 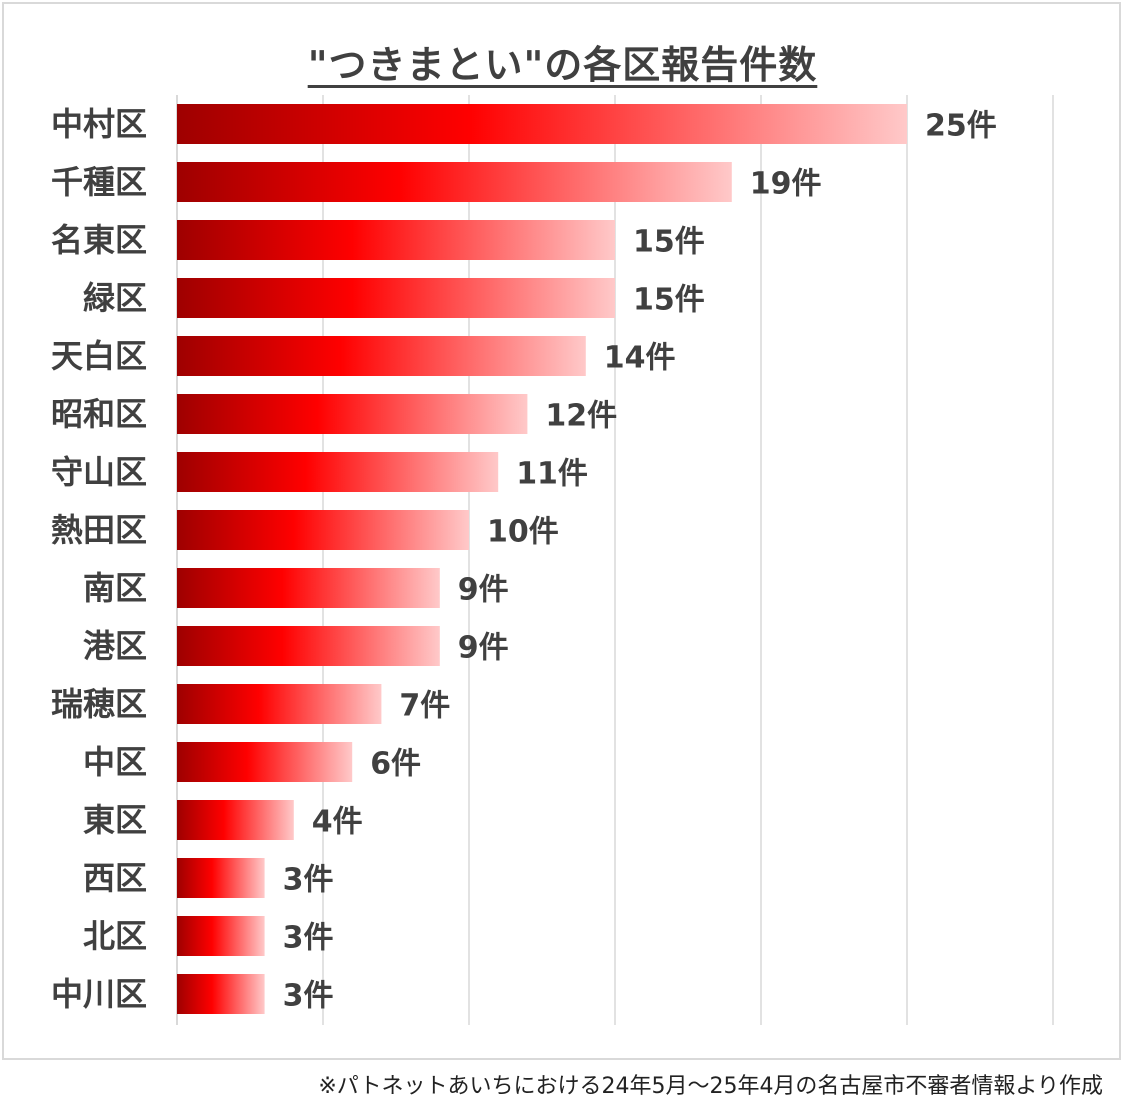 What do you see at coordinates (395, 764) in the screenshot?
I see `value-label-中区: 6件` at bounding box center [395, 764].